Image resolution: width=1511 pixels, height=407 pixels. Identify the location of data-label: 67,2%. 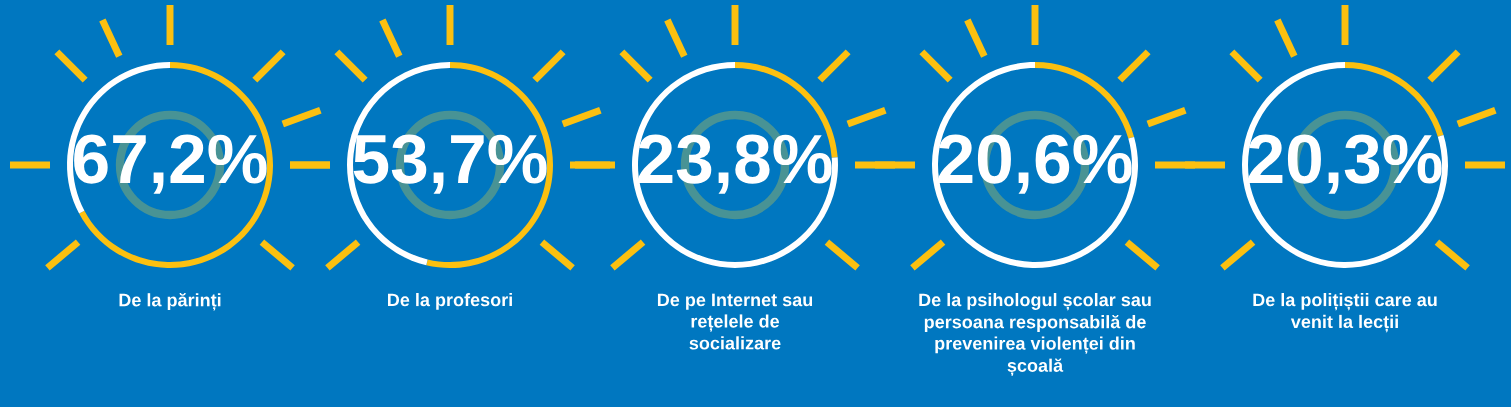
(170, 164).